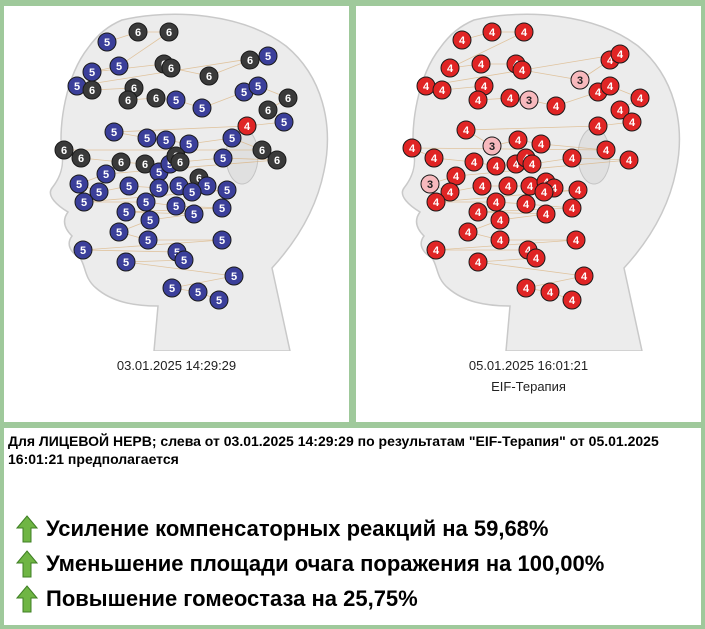  What do you see at coordinates (528, 365) in the screenshot?
I see `right-timestamp: 05.01.2025 16:01:21` at bounding box center [528, 365].